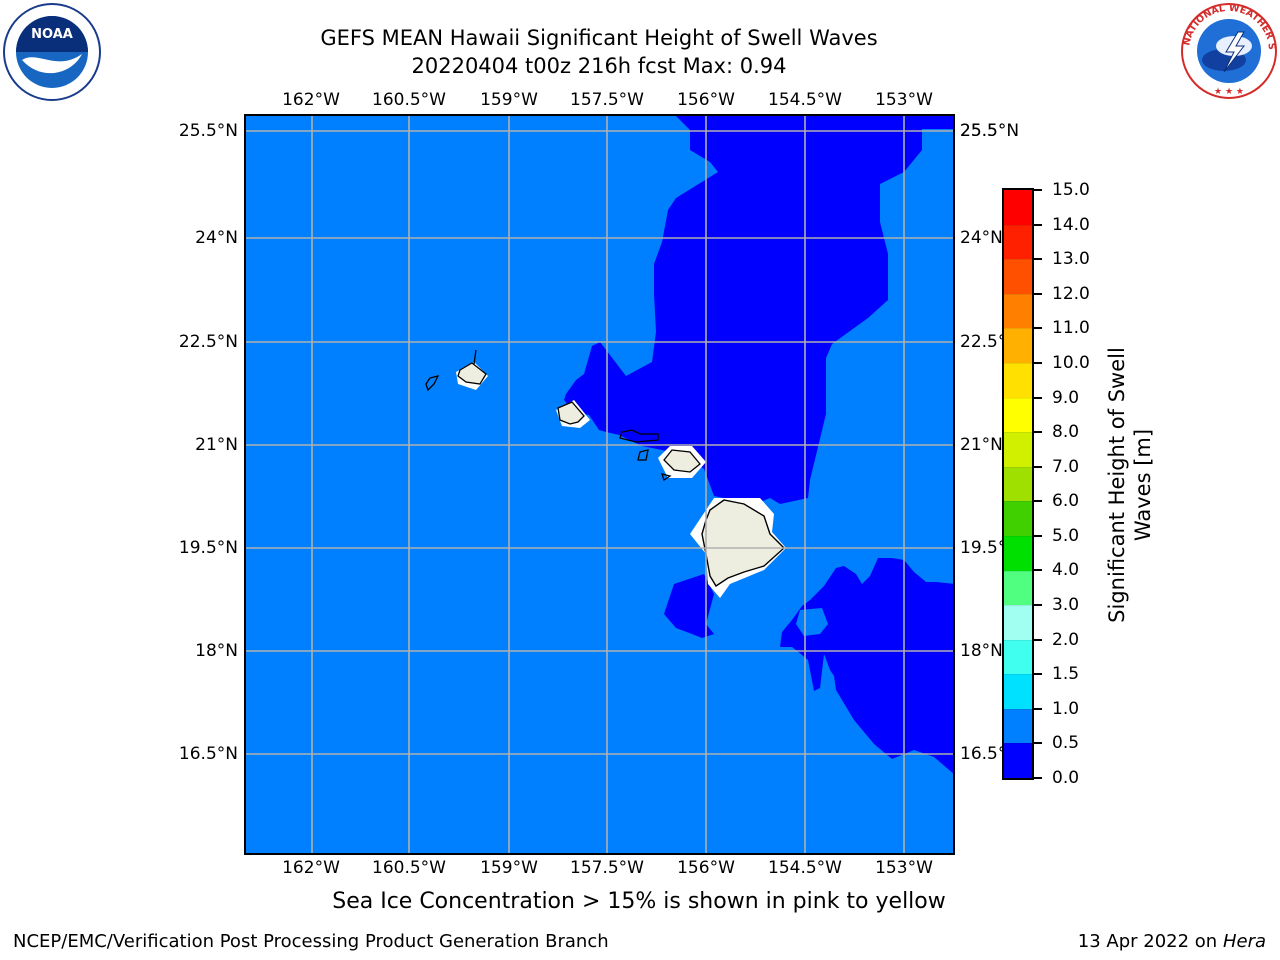  What do you see at coordinates (1227, 50) in the screenshot?
I see `nws-logo-icon: NATIONAL WEATHER SERVICE ★ ★ ★` at bounding box center [1227, 50].